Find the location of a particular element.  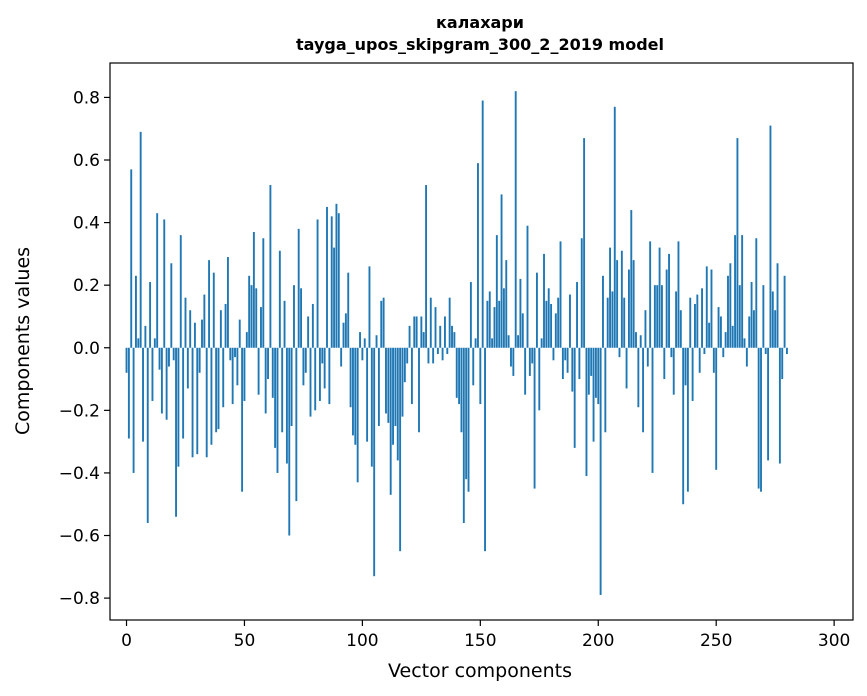

y-tick-label: 0.8 is located at coordinates (86, 98).